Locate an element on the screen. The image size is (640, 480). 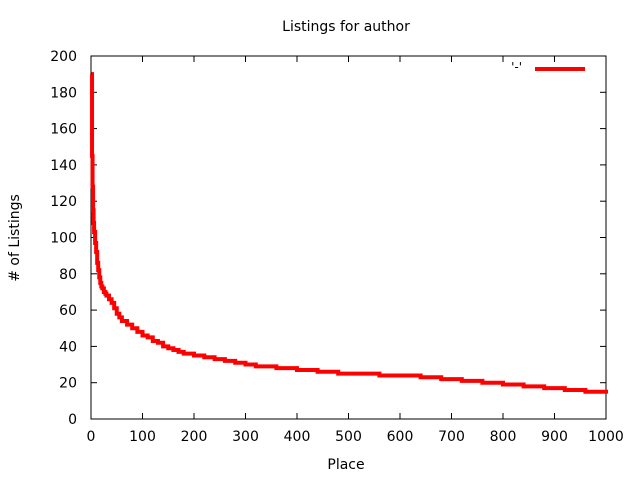
y-tick-label: 160 is located at coordinates (63, 130).